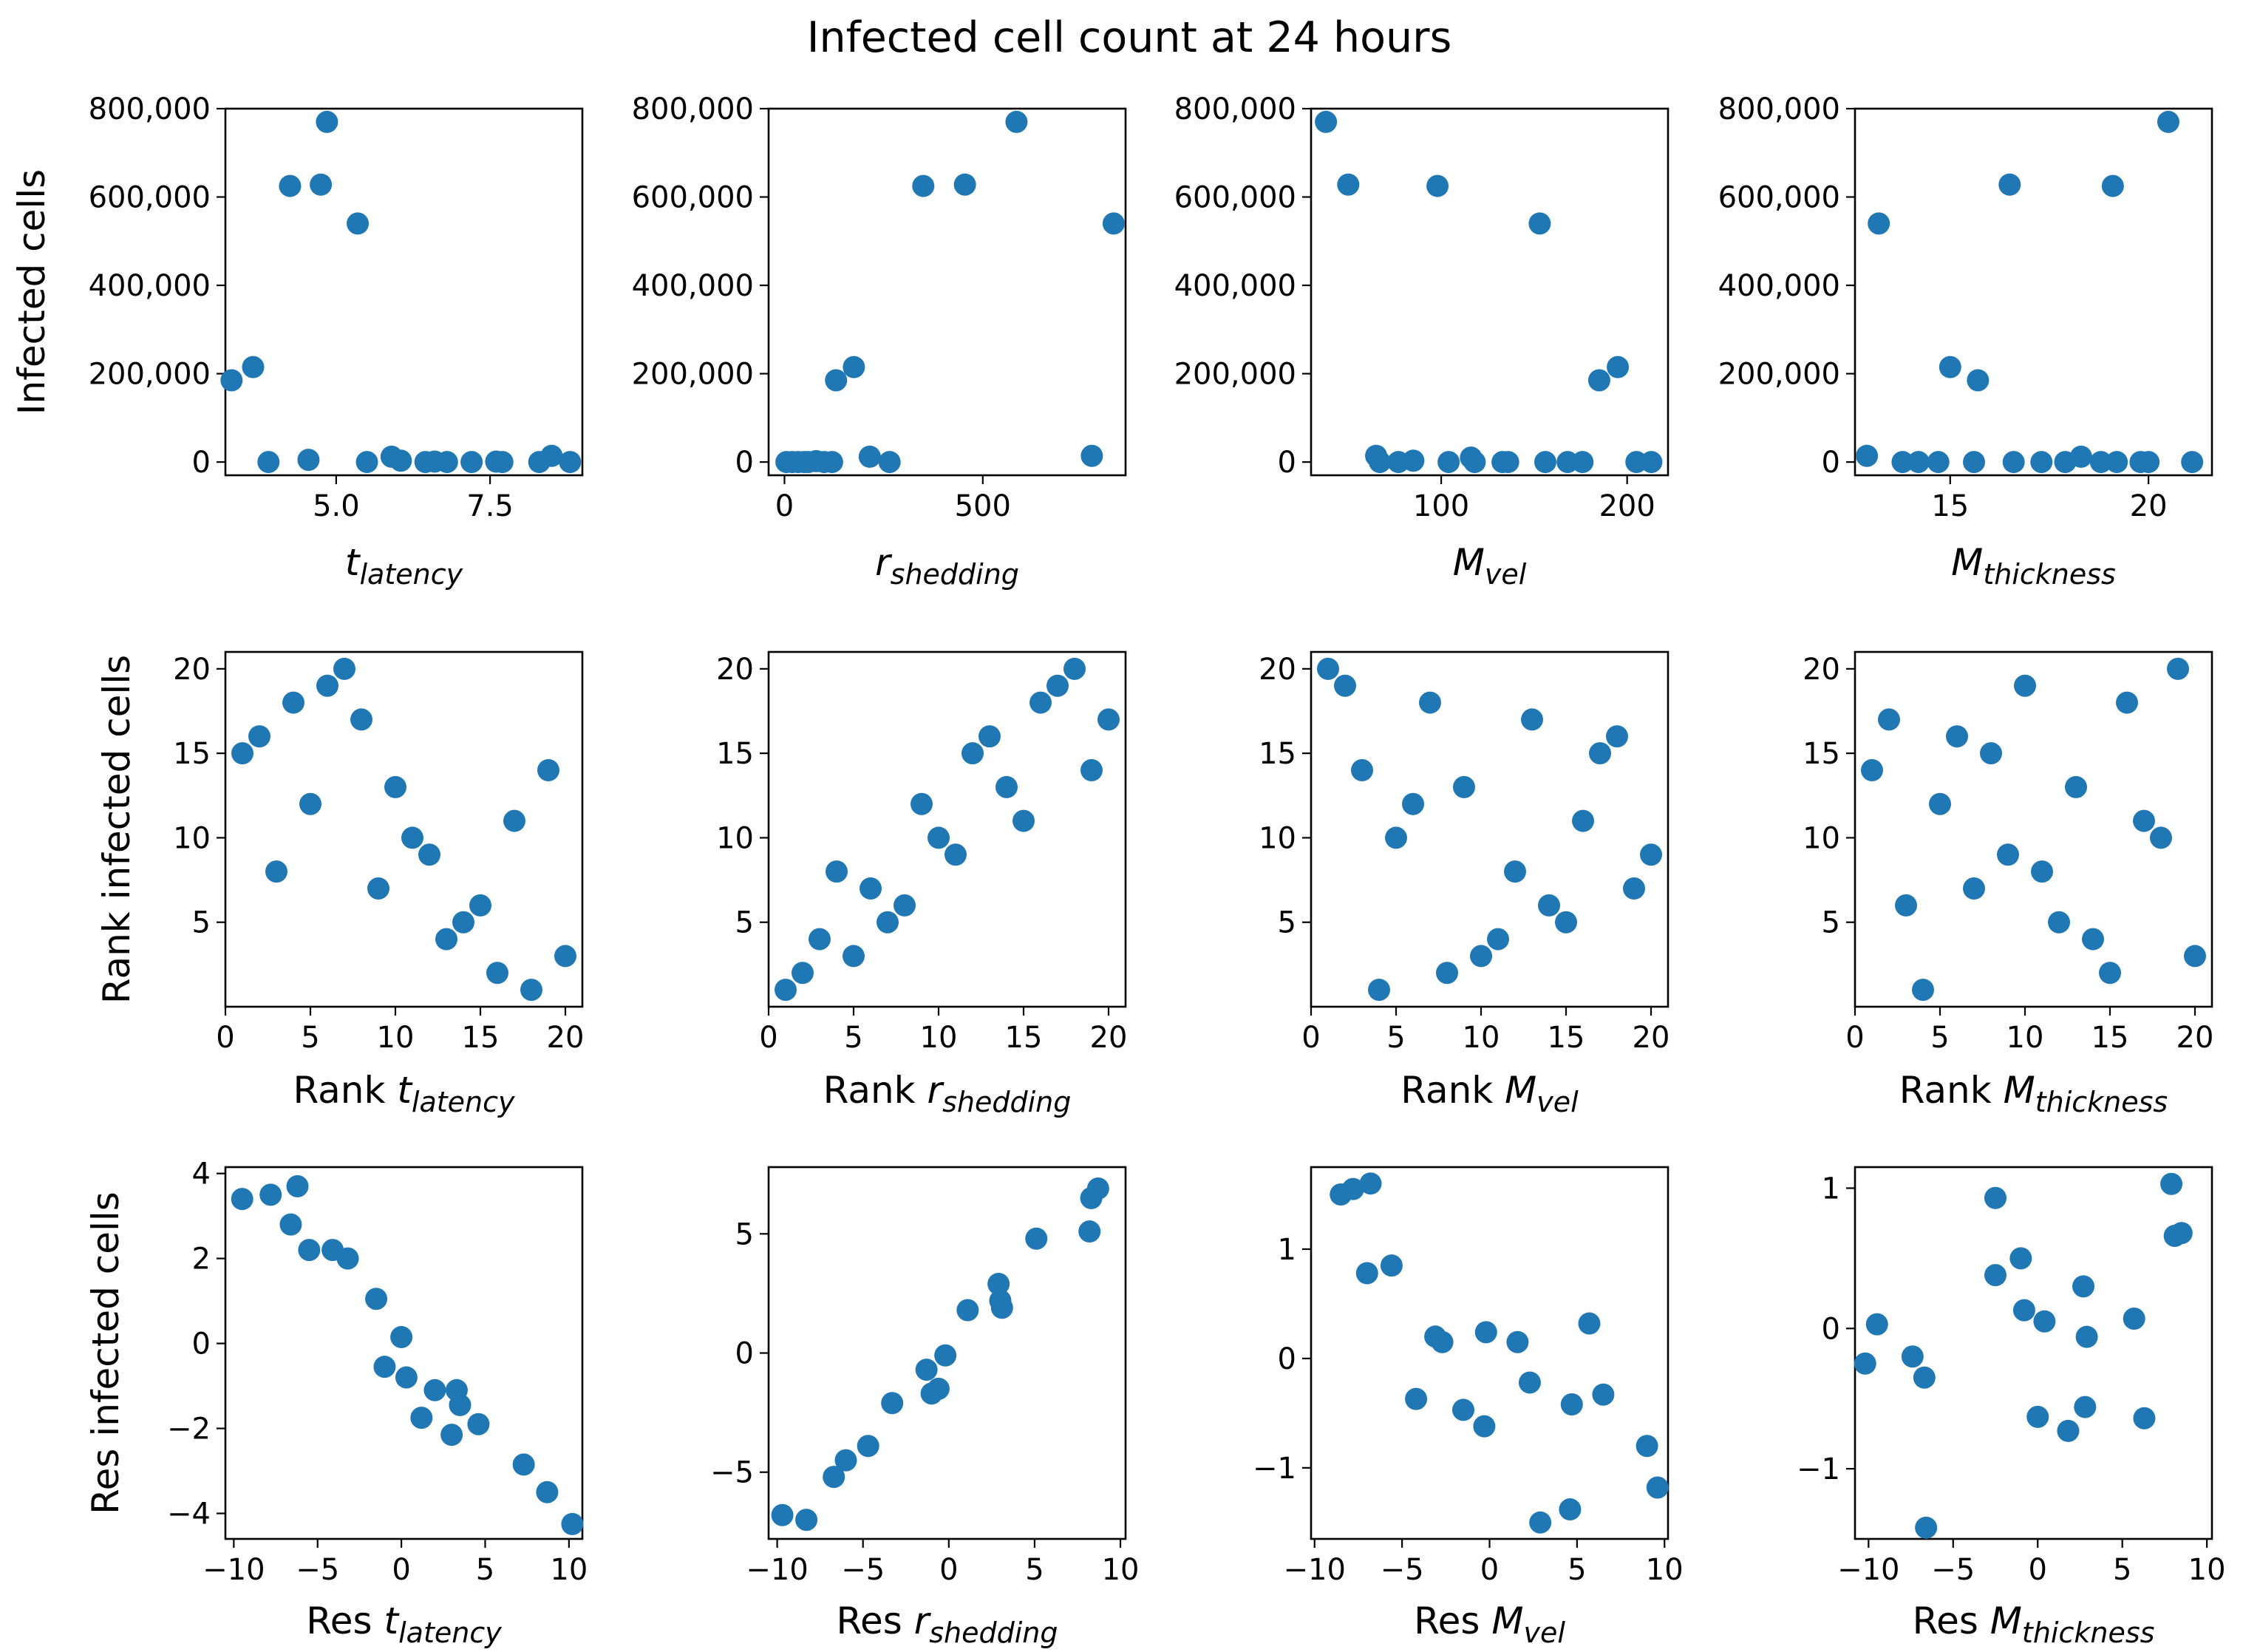 This screenshot has width=2243, height=1652. What do you see at coordinates (924, 1407) in the screenshot?
I see `subplot-residual-shedding: −10 −5 0 5 10 −5 0 5 Res rshedding` at bounding box center [924, 1407].